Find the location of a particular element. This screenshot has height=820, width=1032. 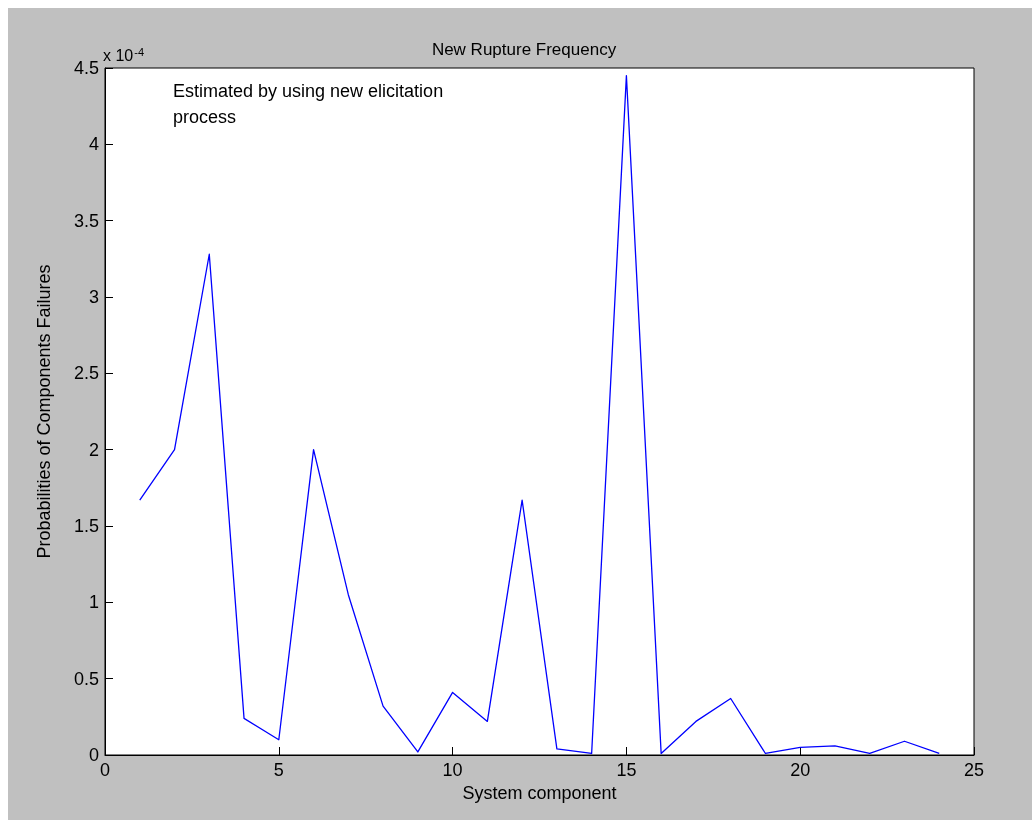

x-tick-label: 10 is located at coordinates (452, 770).